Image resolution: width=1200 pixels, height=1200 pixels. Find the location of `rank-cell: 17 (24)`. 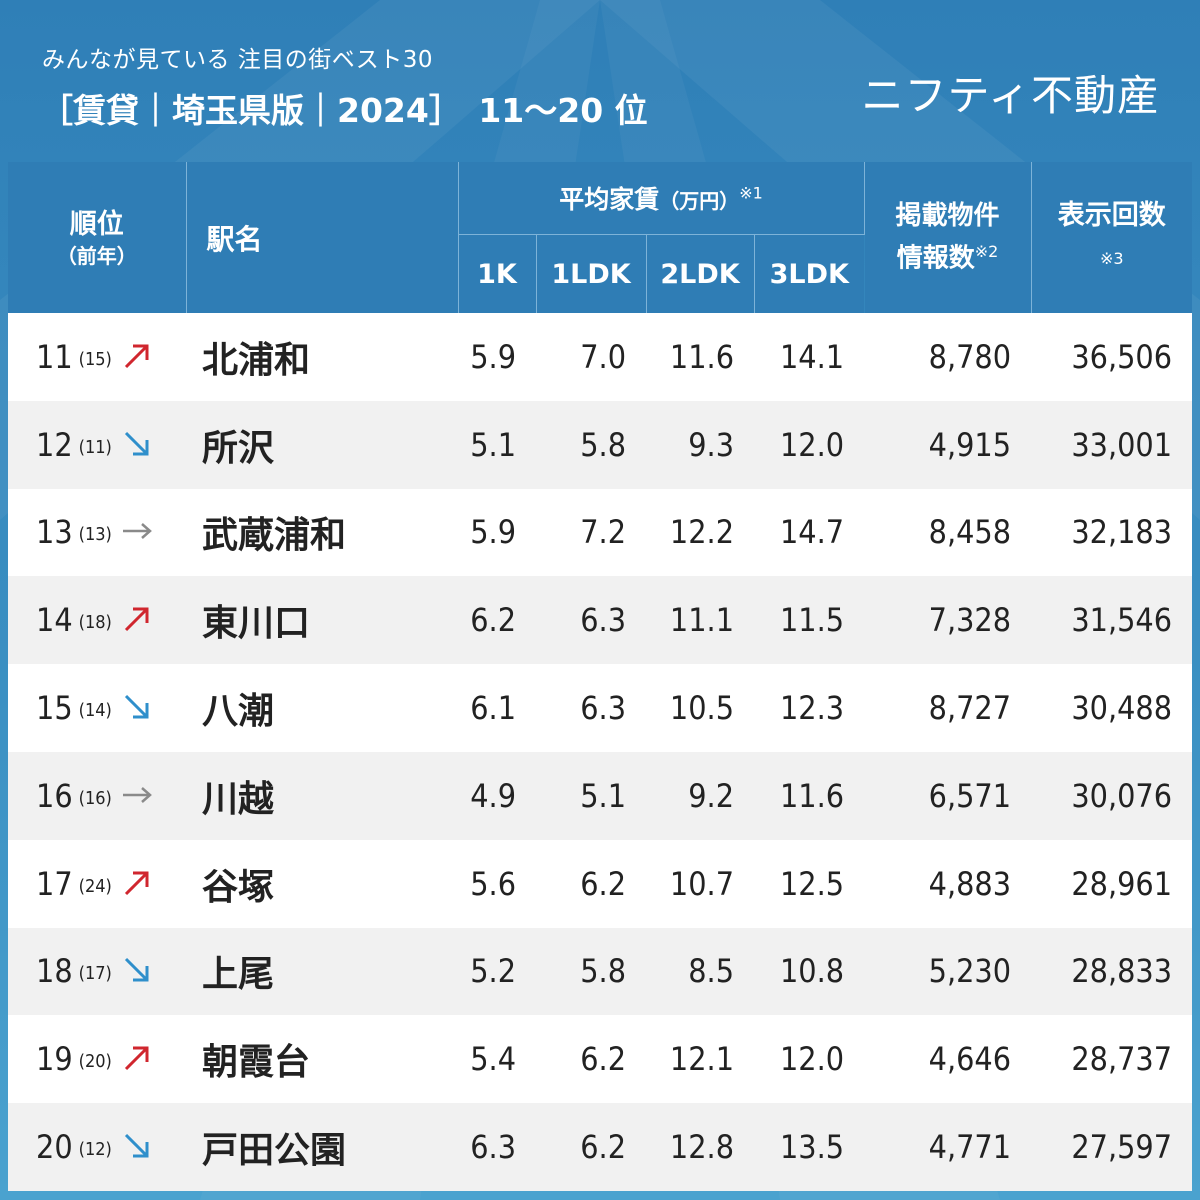

rank-cell: 17 (24) is located at coordinates (97, 883).